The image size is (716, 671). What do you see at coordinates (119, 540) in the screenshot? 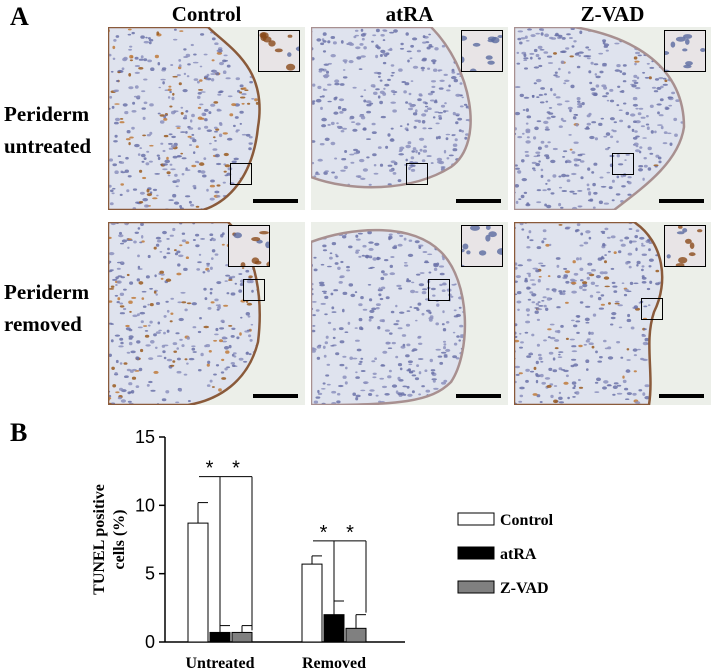
I see `y-axis-label-line2: cells (%)` at bounding box center [119, 540].